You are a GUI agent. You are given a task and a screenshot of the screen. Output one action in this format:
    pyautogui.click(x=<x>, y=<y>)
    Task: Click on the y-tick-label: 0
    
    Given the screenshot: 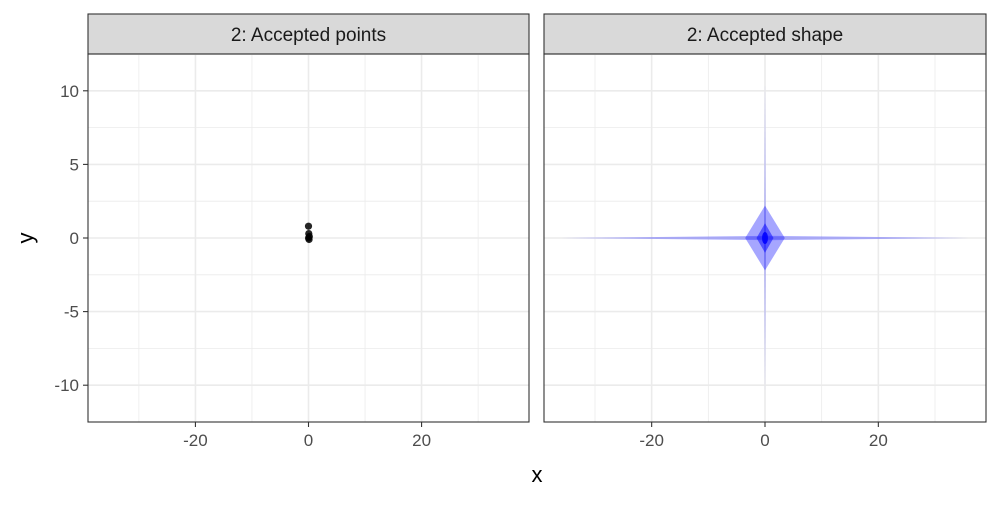 What is the action you would take?
    pyautogui.click(x=74, y=238)
    